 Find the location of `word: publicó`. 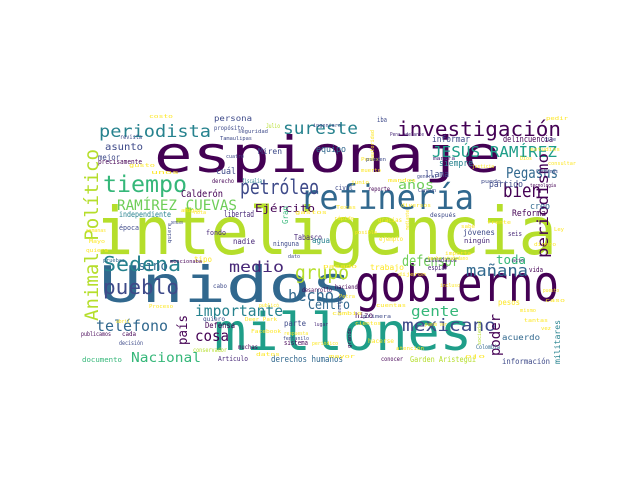

word: publicó is located at coordinates (269, 305).